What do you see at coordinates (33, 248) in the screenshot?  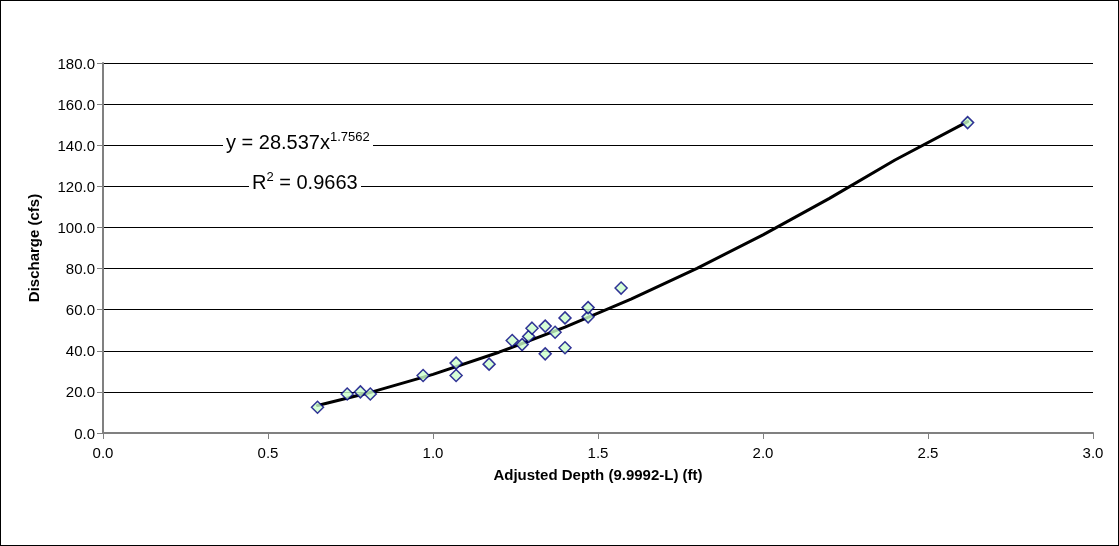 I see `y-axis-title: Discharge (cfs)` at bounding box center [33, 248].